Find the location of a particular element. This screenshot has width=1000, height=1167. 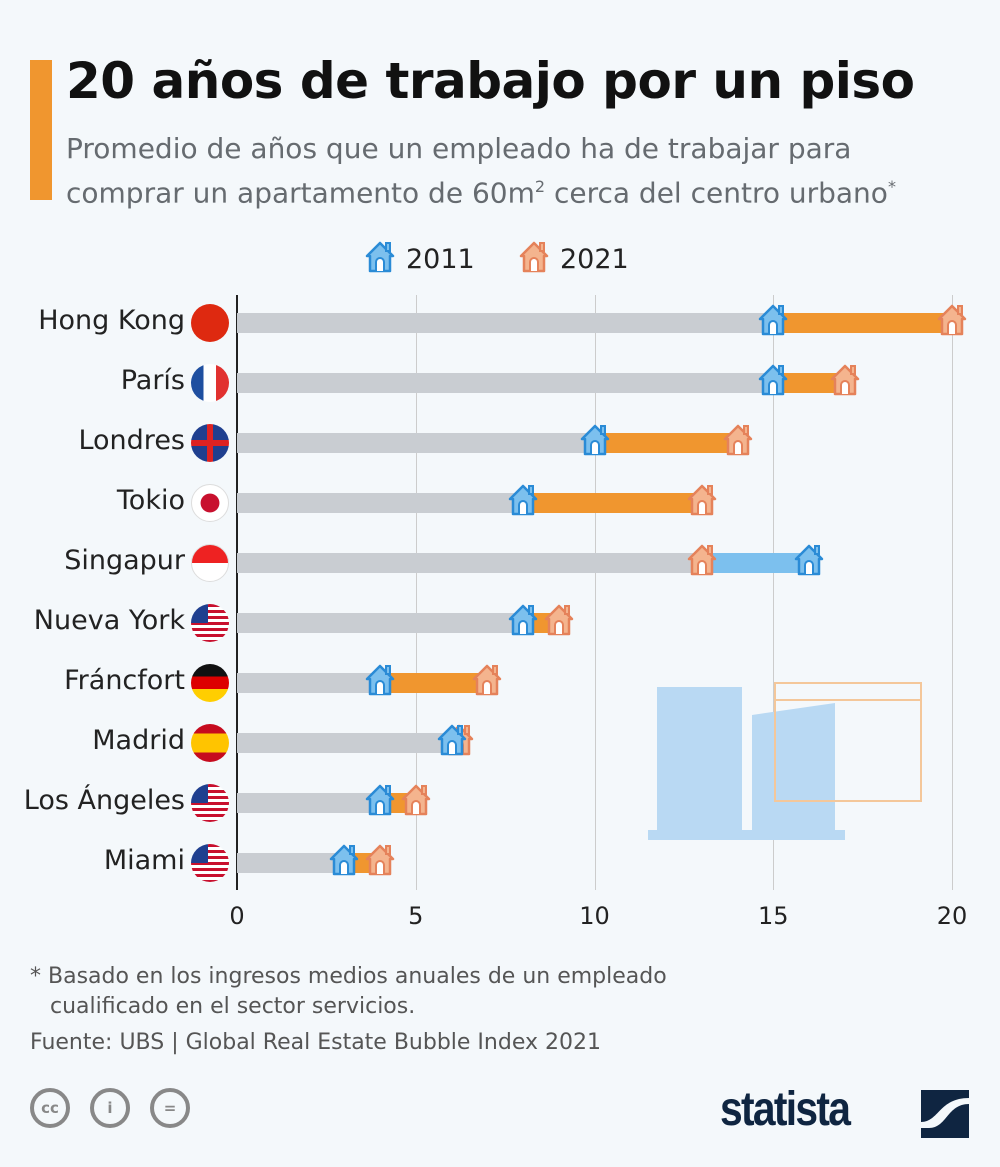

subtitle-line-2b: cerca del centro urbano is located at coordinates (716, 193).